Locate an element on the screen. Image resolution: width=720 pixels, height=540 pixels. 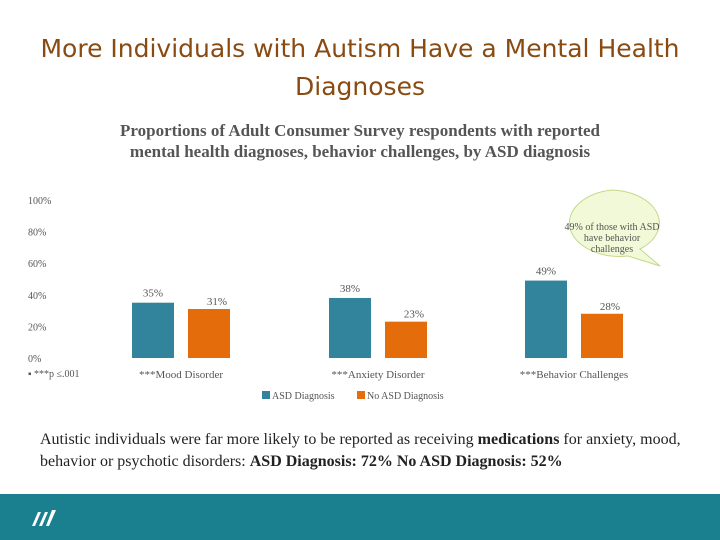
logo-icon is located at coordinates (44, 518).